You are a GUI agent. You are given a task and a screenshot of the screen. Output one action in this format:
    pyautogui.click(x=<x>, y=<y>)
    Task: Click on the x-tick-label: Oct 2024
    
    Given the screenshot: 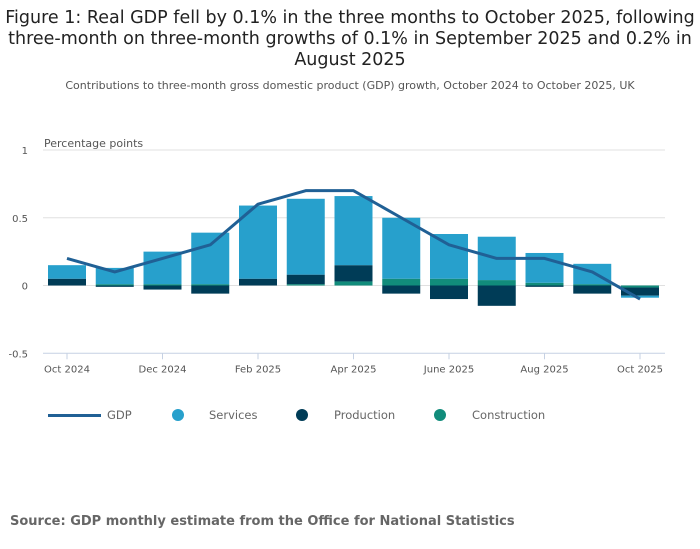 What is the action you would take?
    pyautogui.click(x=67, y=369)
    